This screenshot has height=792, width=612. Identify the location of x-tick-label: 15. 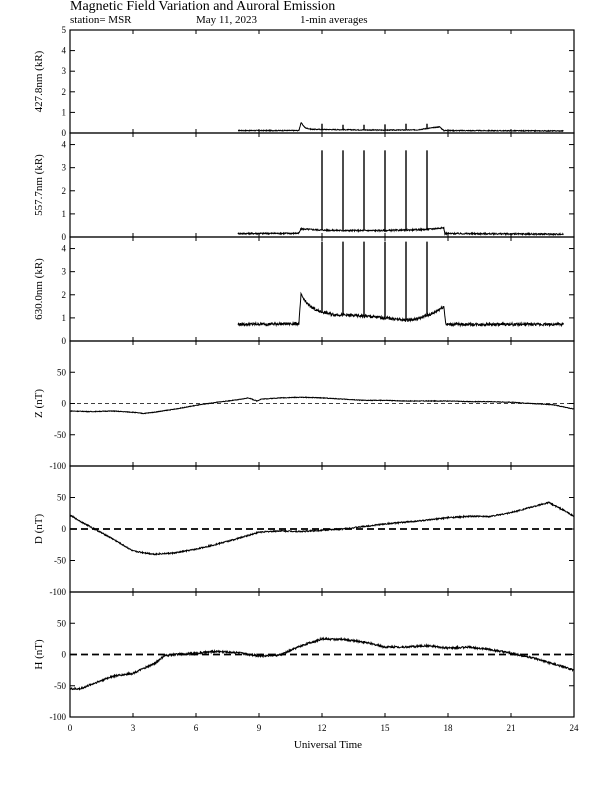
(386, 728).